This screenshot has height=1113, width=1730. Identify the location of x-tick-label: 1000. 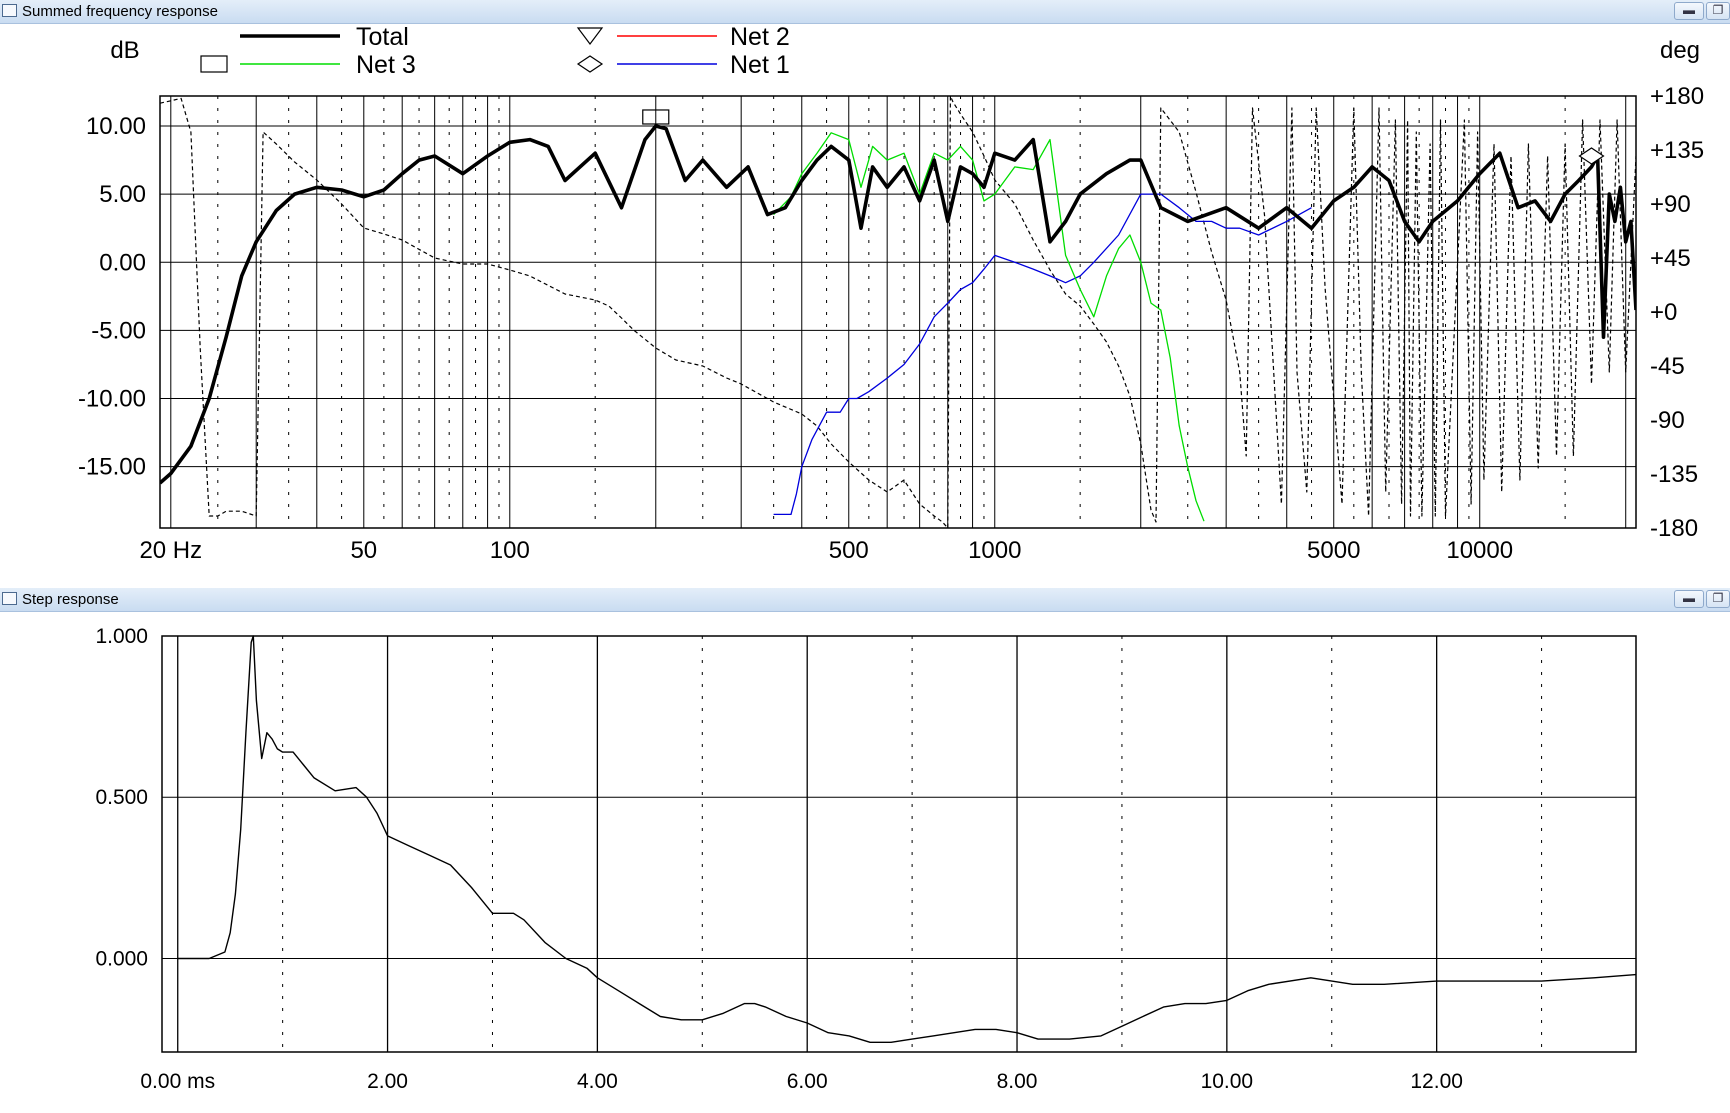
(994, 550).